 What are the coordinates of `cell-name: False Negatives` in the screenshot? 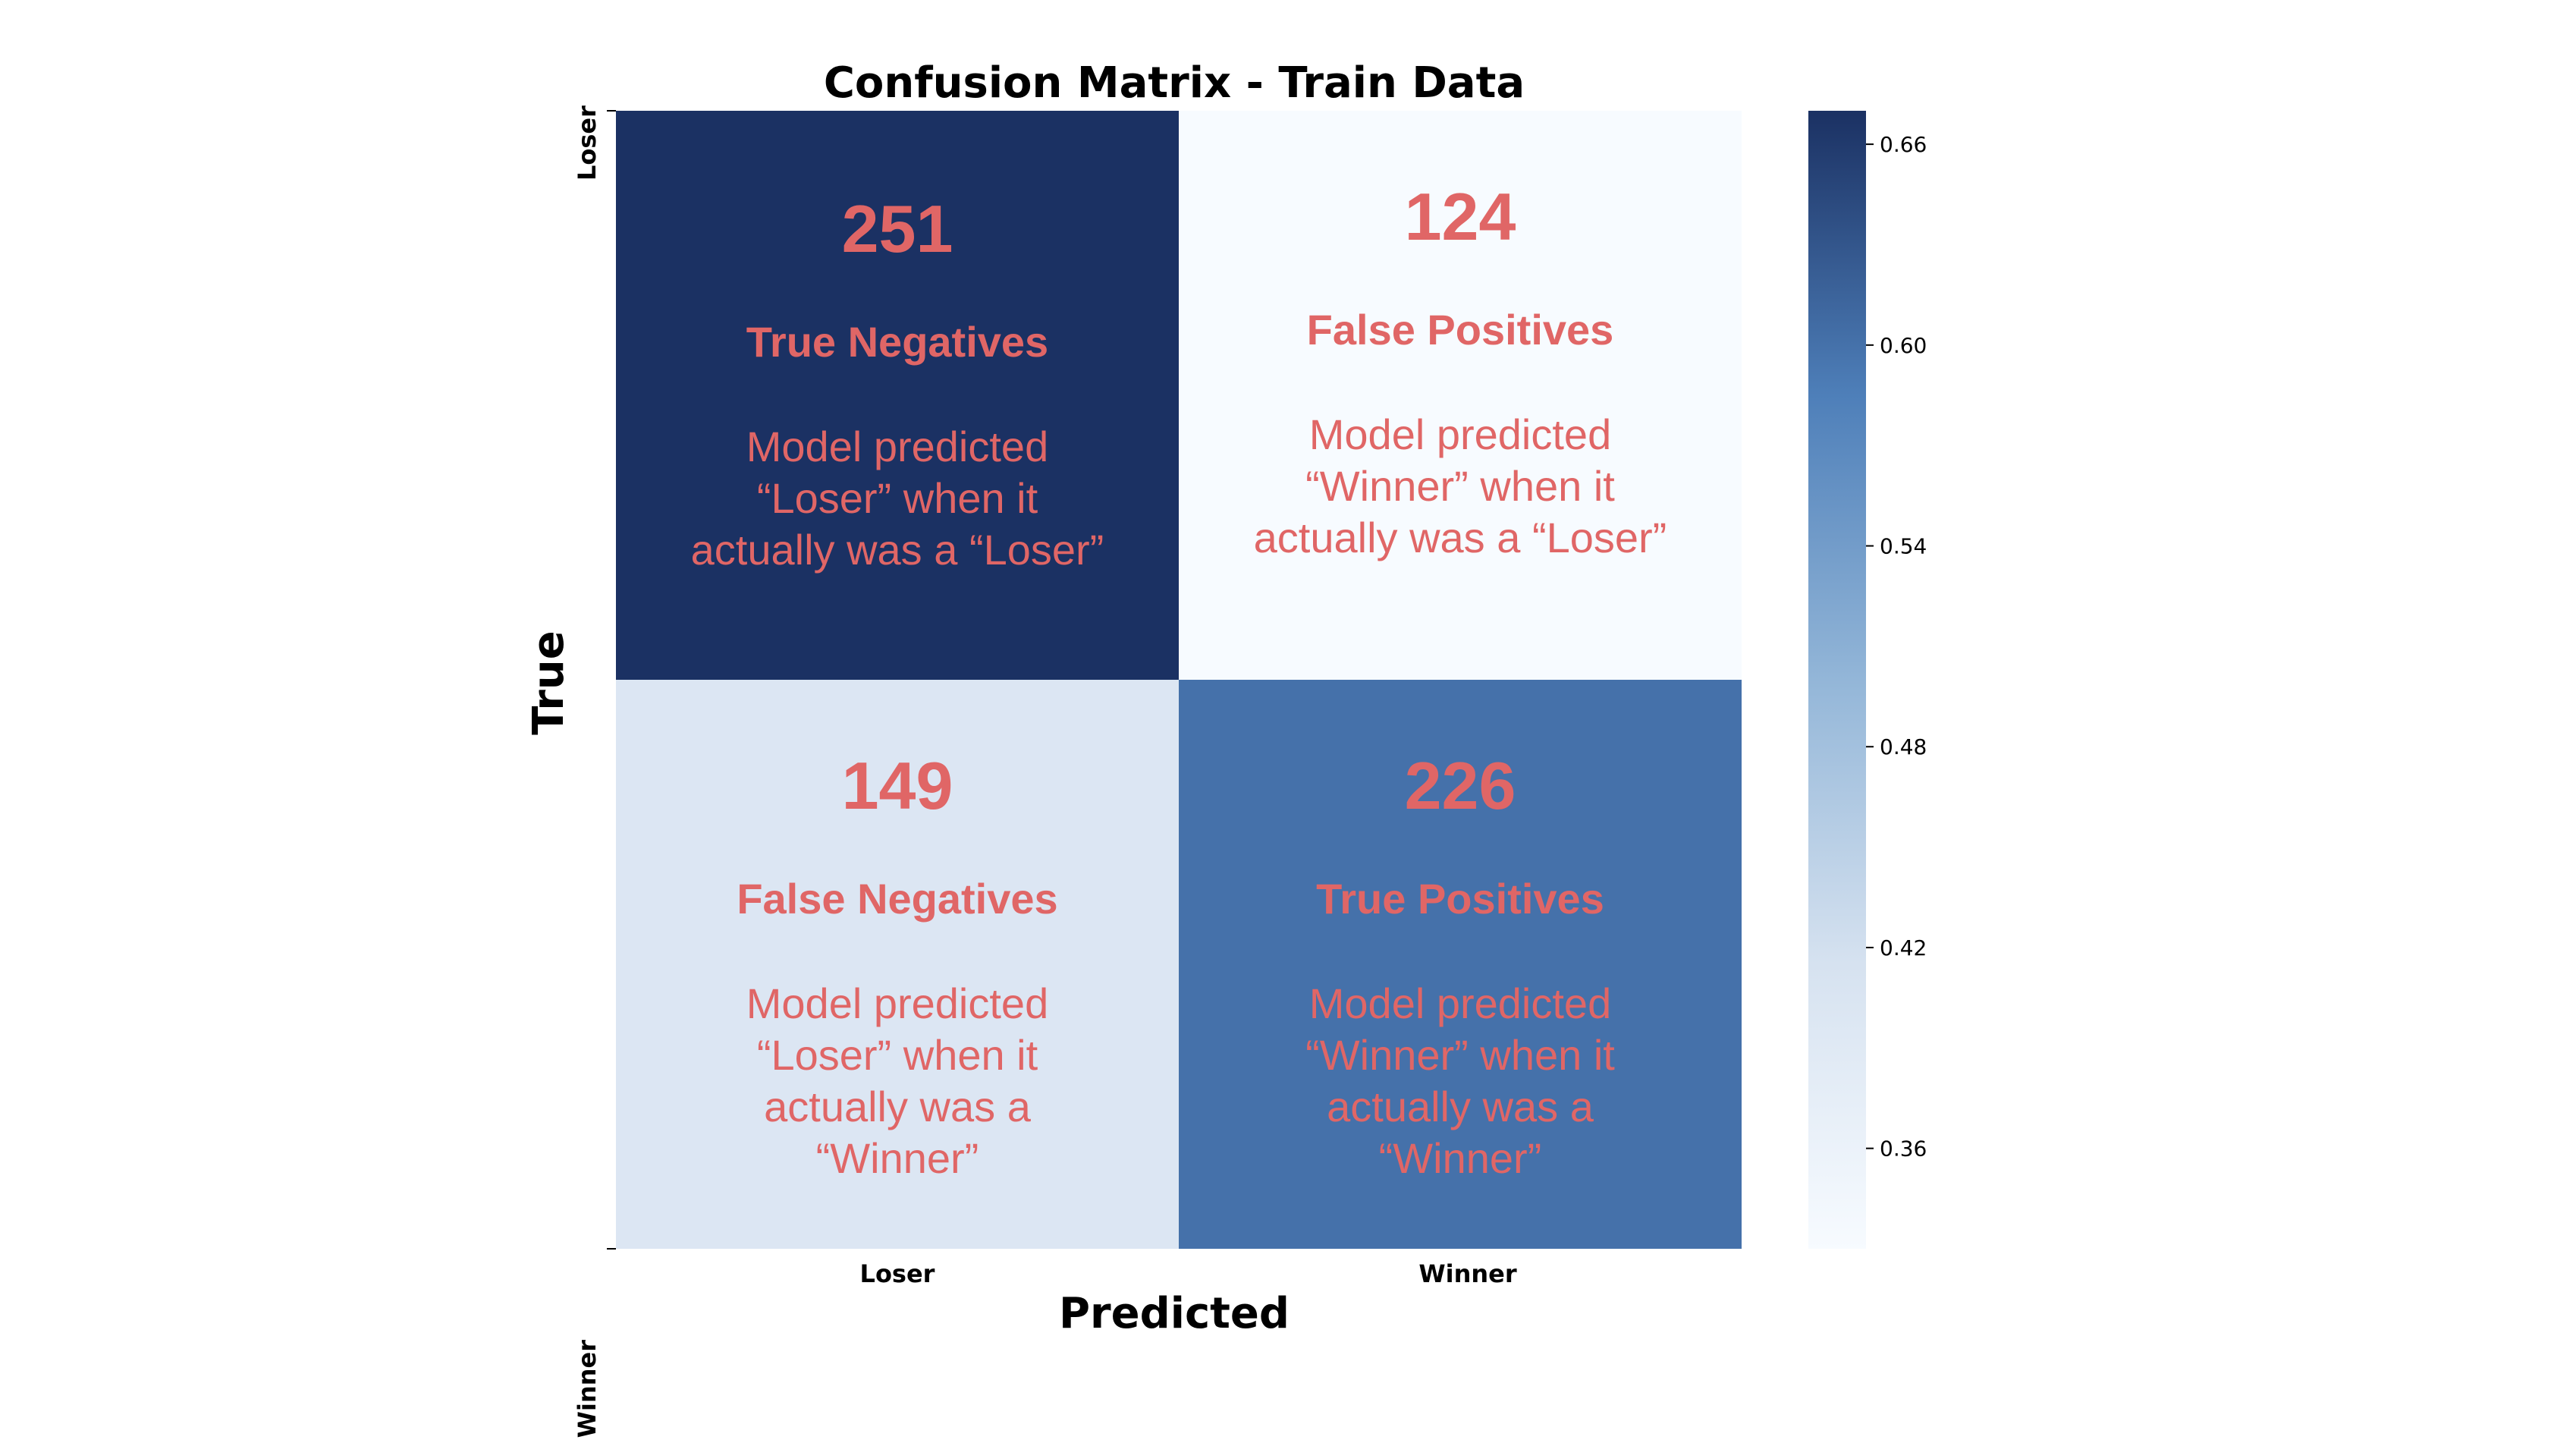 It's located at (897, 899).